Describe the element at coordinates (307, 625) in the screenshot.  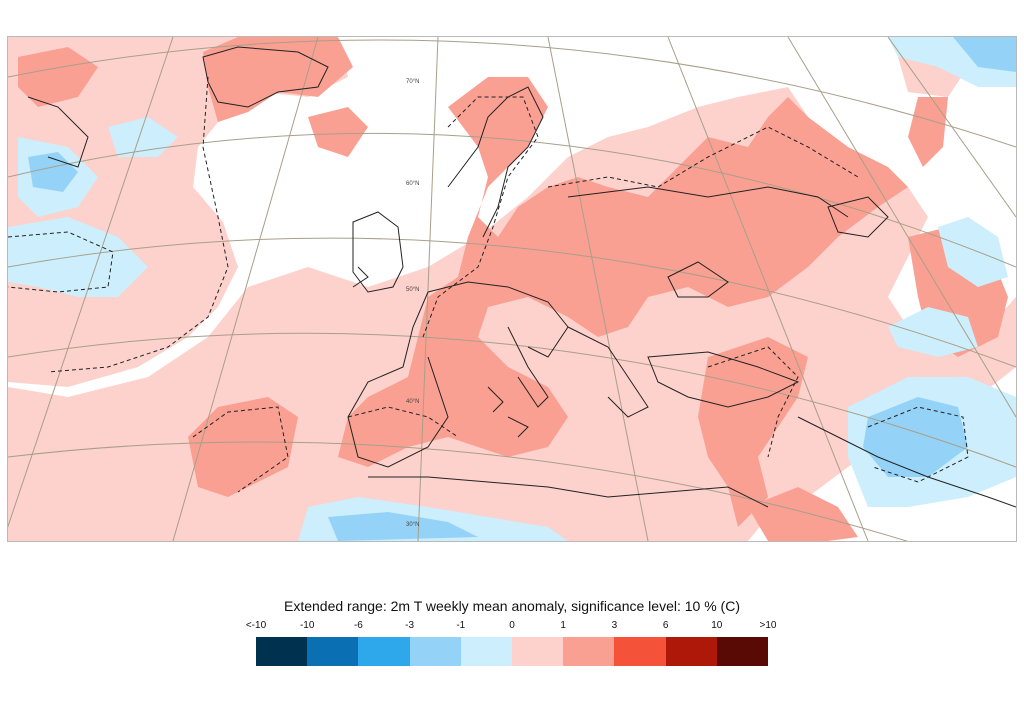
I see `legend-tick-label: -10` at that location.